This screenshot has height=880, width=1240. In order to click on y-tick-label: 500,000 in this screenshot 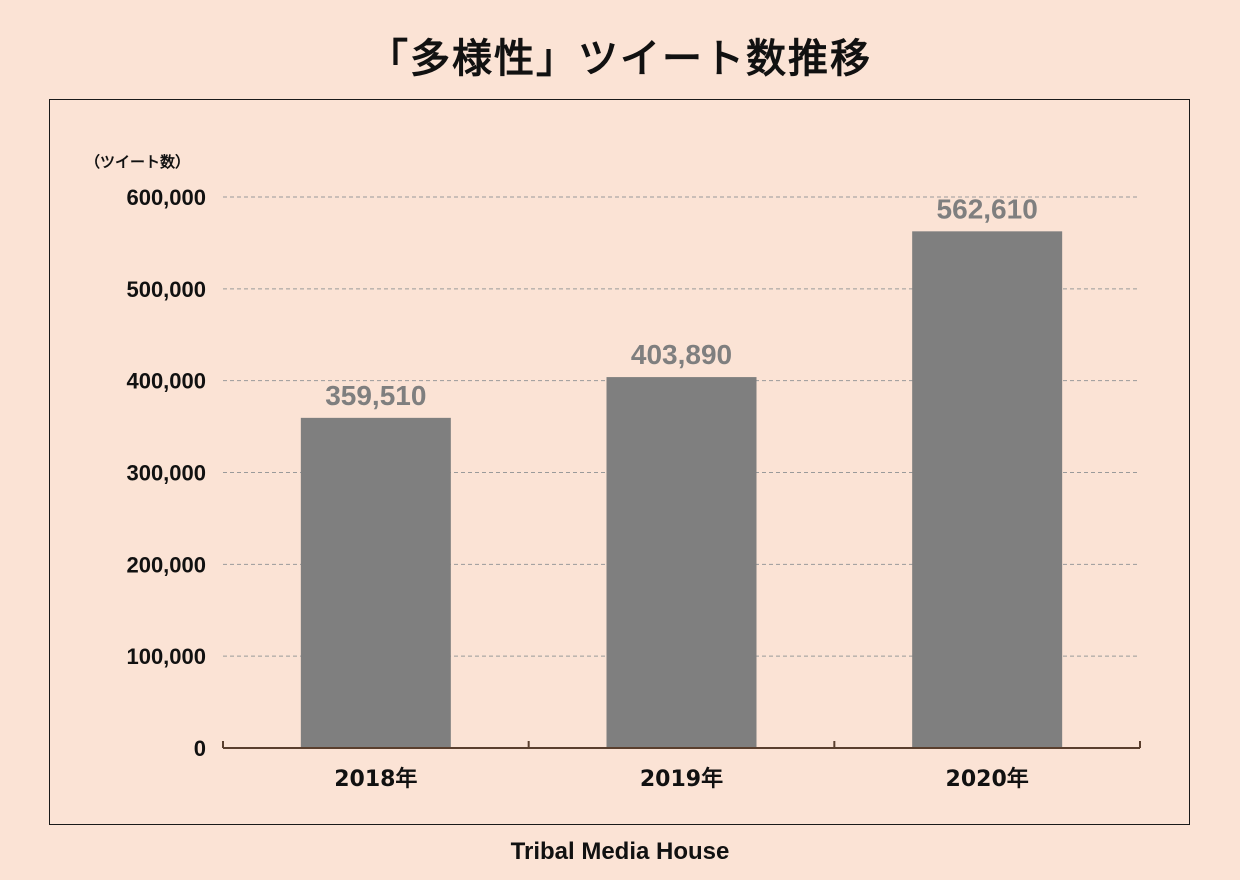, I will do `click(166, 289)`.